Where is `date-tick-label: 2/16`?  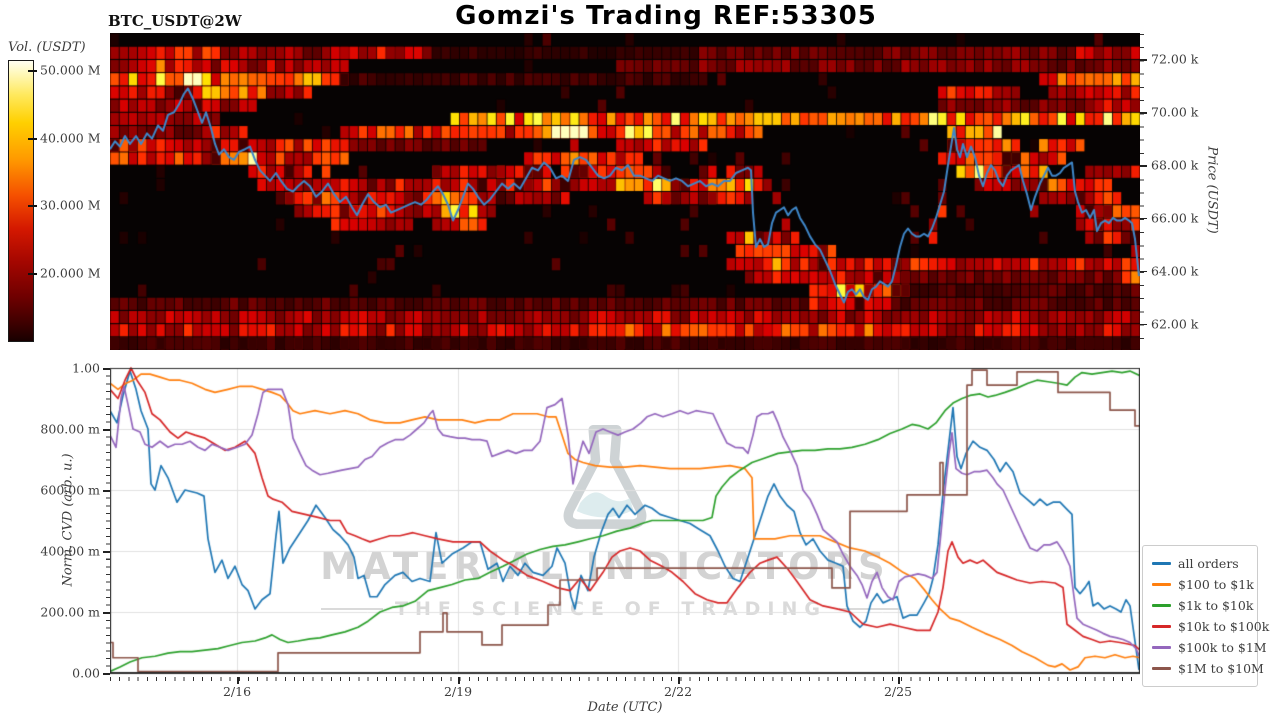 date-tick-label: 2/16 is located at coordinates (237, 691).